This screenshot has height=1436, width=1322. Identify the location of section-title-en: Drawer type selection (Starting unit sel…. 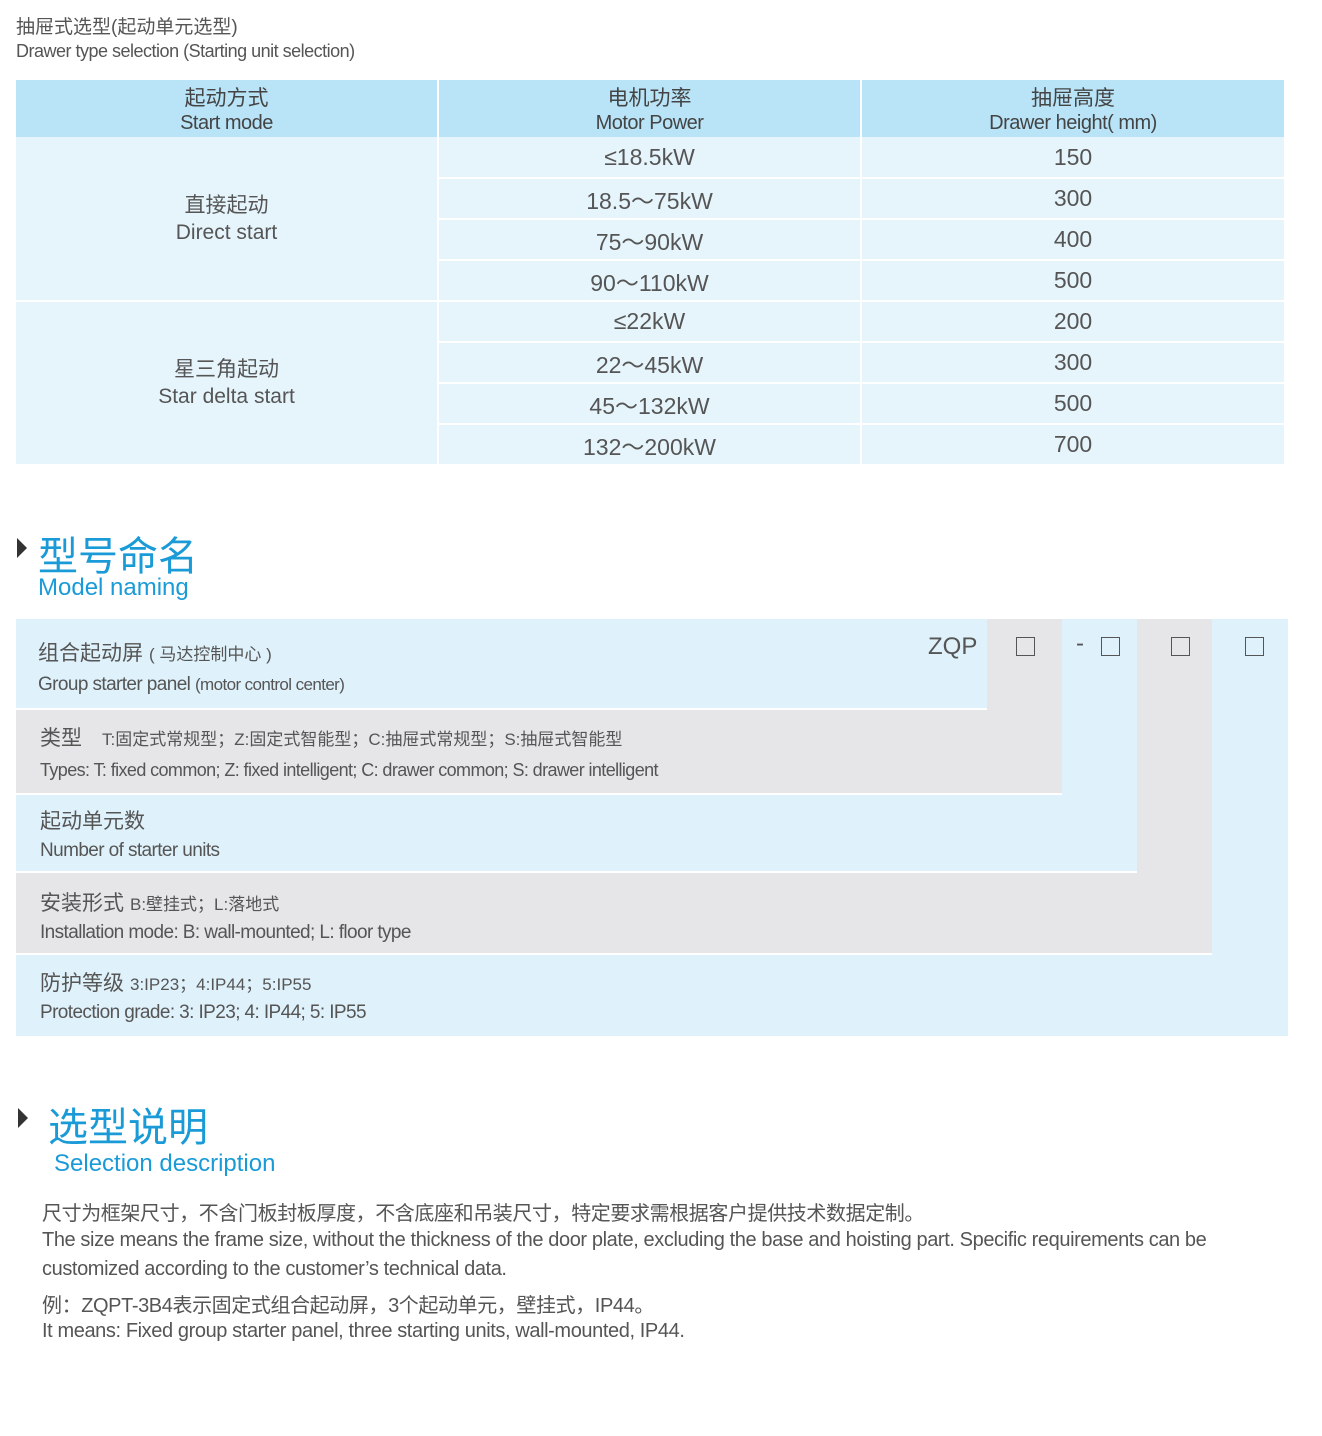
(185, 51).